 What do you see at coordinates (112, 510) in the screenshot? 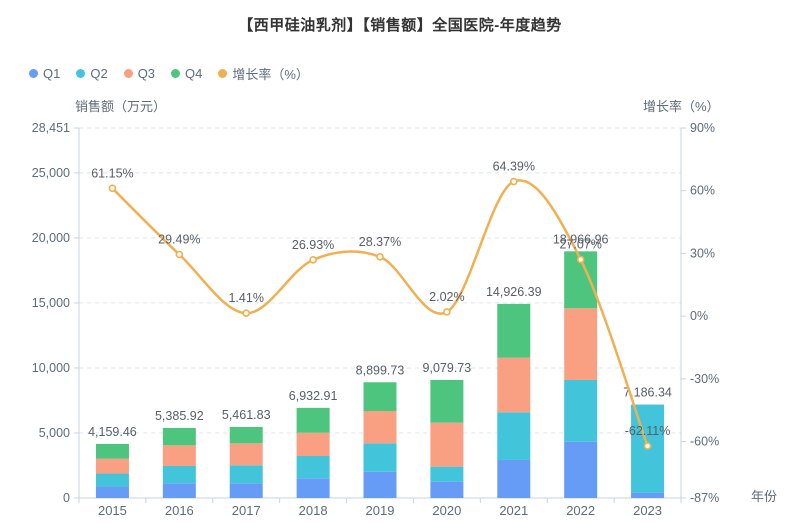
I see `x-category-label: 2015` at bounding box center [112, 510].